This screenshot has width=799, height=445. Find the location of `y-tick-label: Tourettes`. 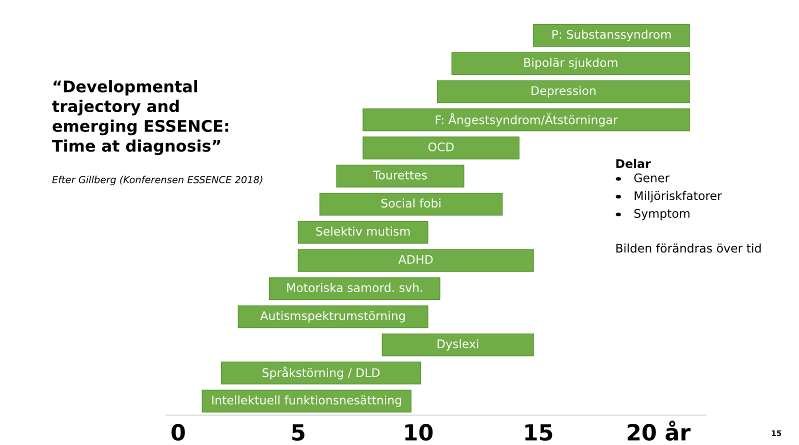

y-tick-label: Tourettes is located at coordinates (399, 175).